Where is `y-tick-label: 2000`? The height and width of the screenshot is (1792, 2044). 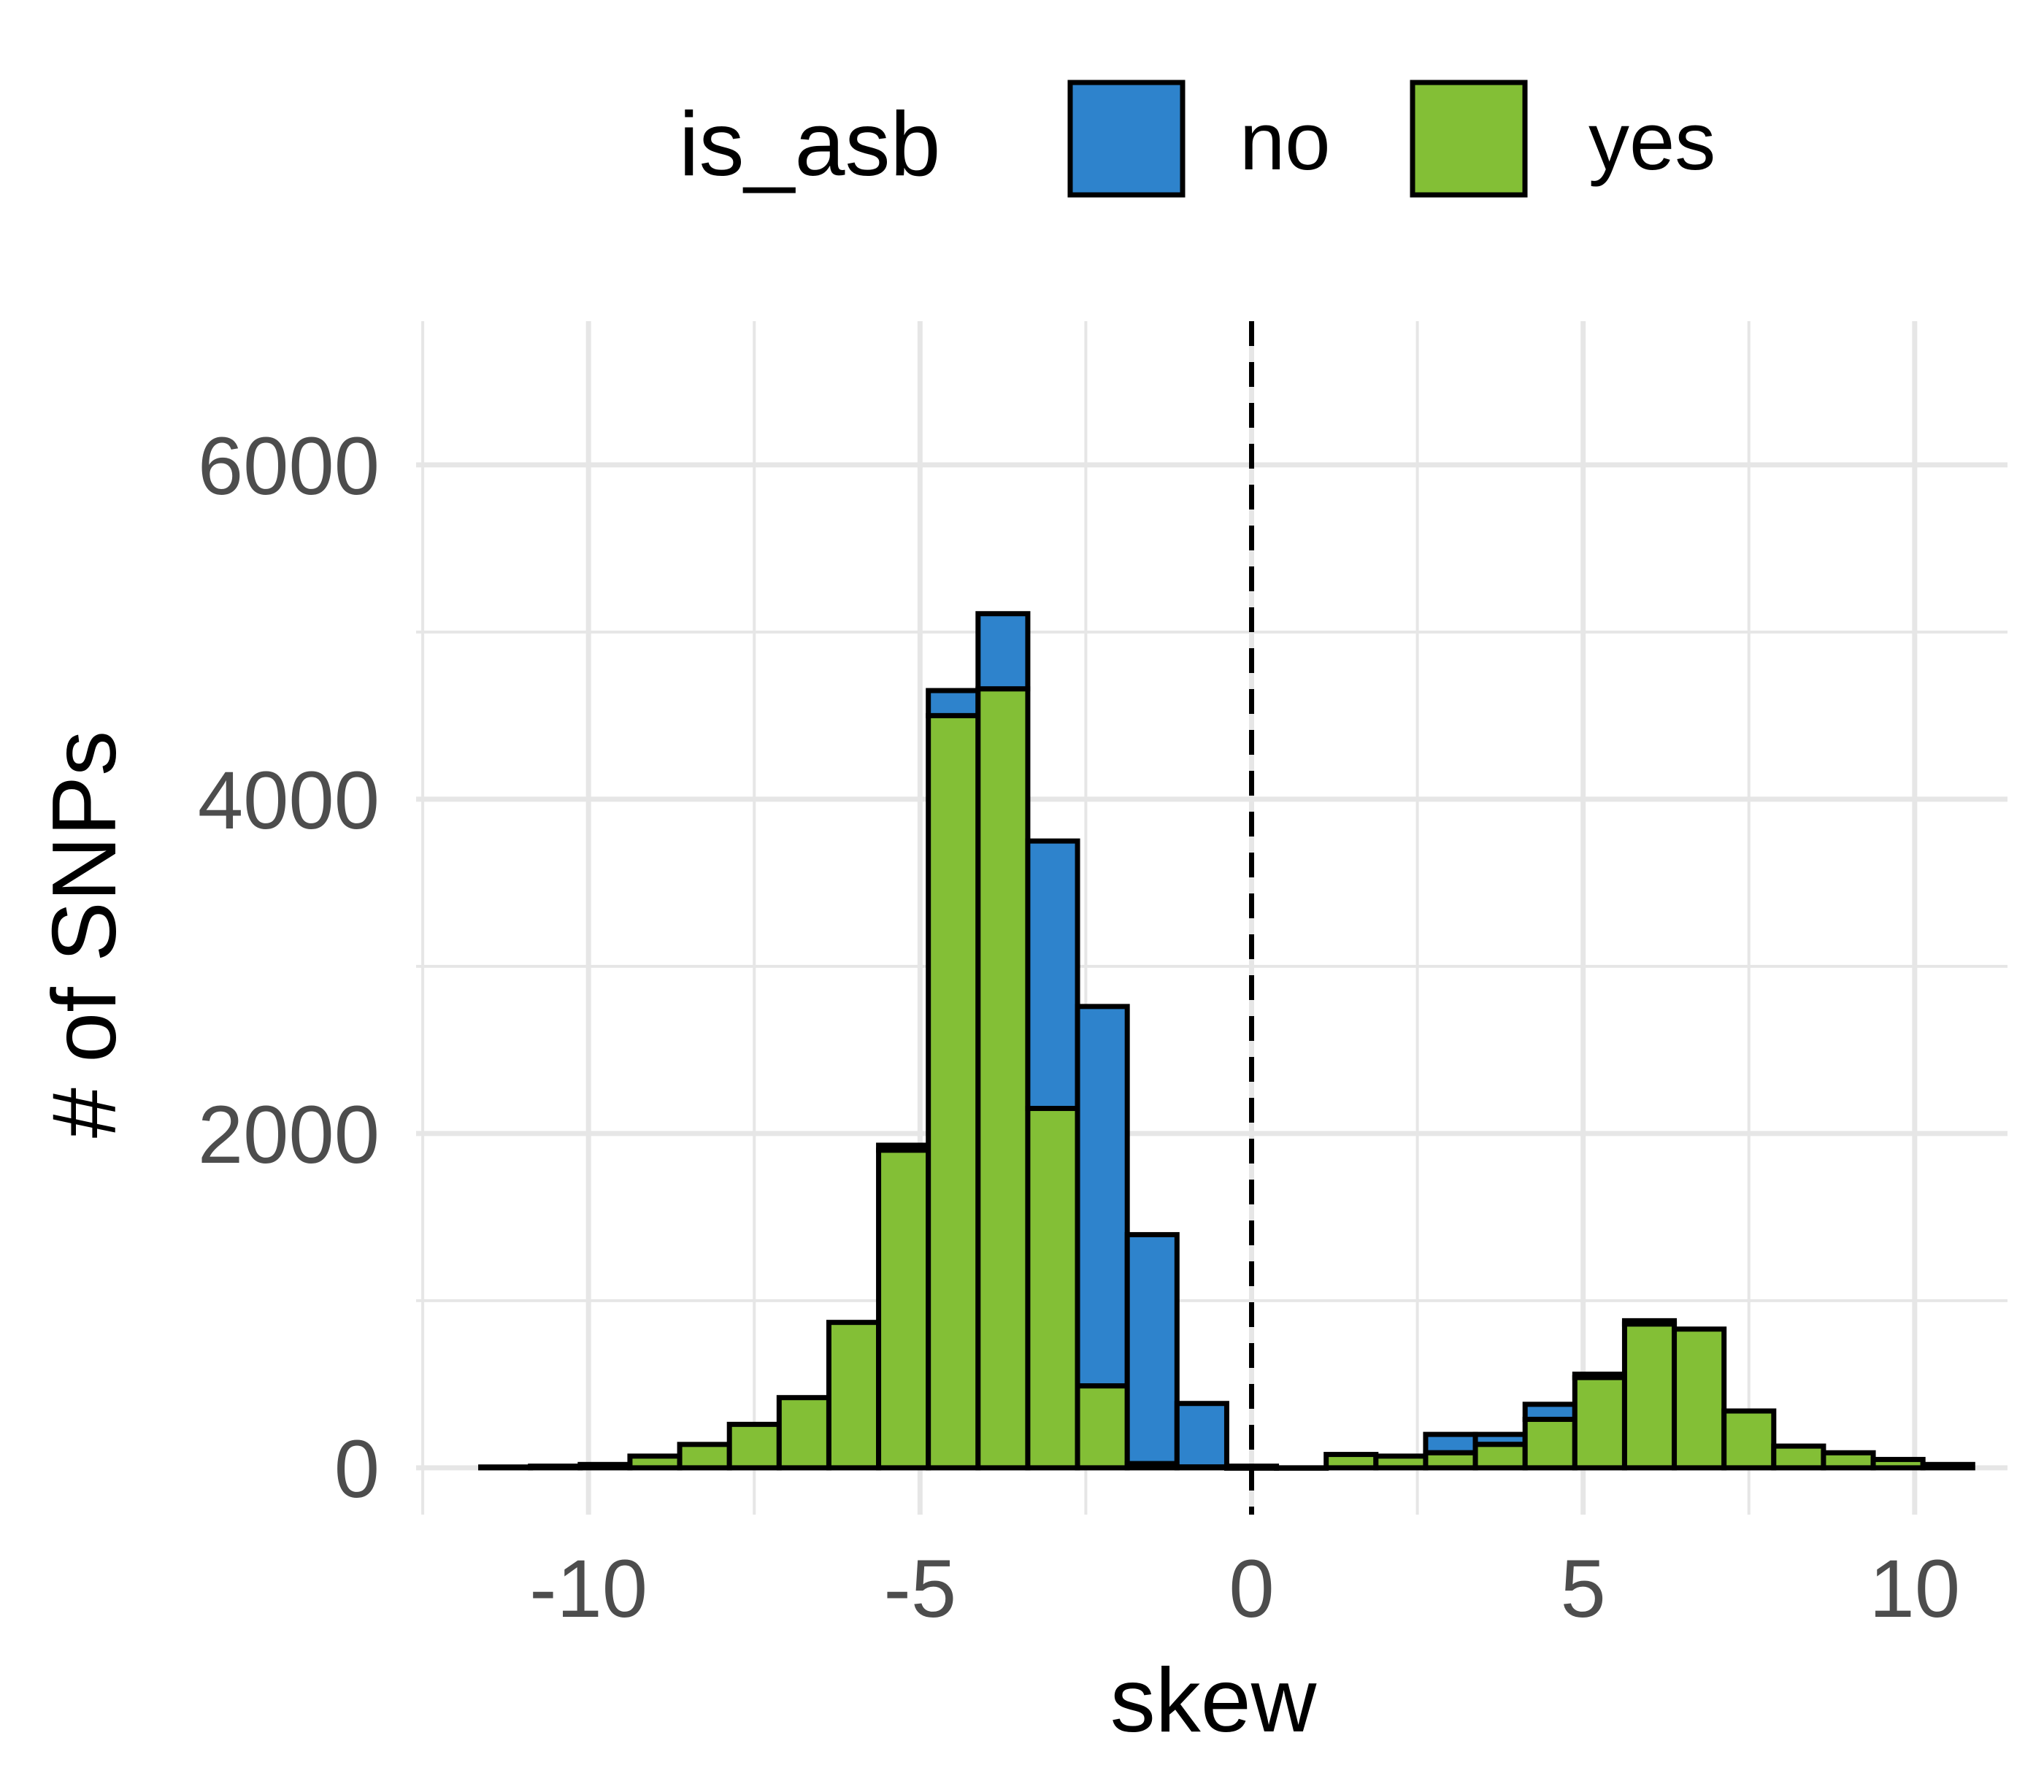 y-tick-label: 2000 is located at coordinates (289, 1134).